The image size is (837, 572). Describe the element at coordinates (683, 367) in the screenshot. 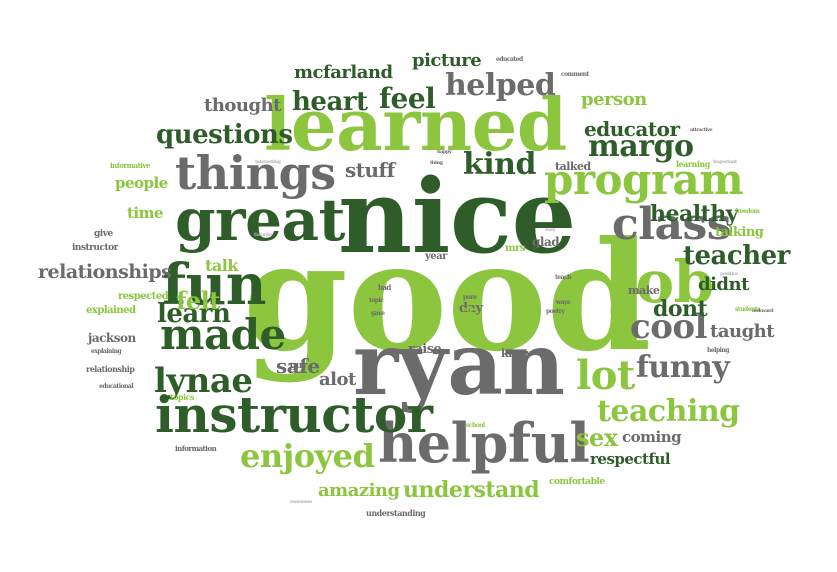

I see `word-funny: funny` at that location.